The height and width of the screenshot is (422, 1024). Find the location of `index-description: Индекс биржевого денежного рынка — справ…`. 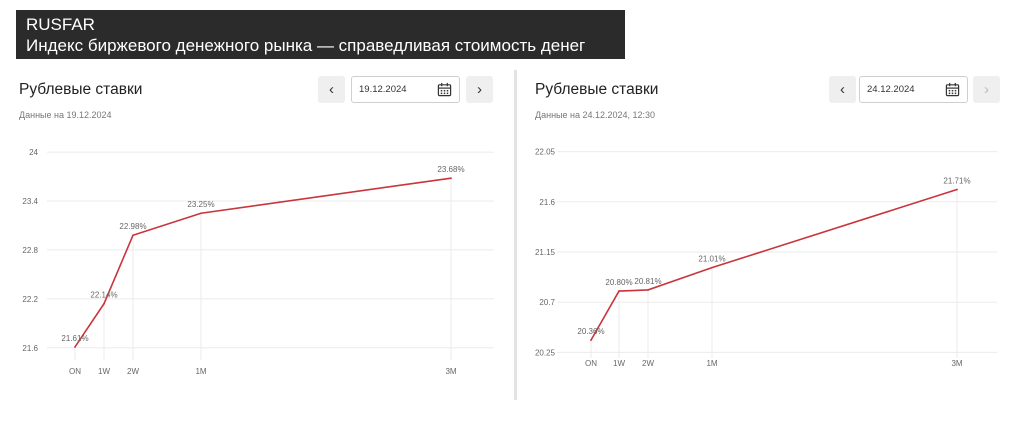

index-description: Индекс биржевого денежного рынка — справ… is located at coordinates (306, 45).